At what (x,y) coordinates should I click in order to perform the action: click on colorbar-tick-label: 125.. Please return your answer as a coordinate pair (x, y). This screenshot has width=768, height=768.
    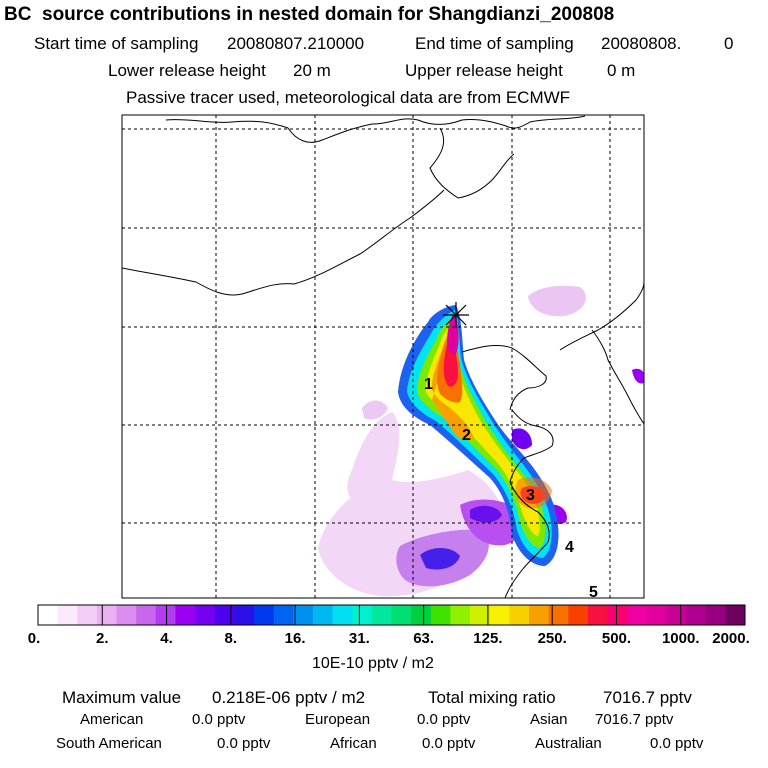
    Looking at the image, I should click on (488, 638).